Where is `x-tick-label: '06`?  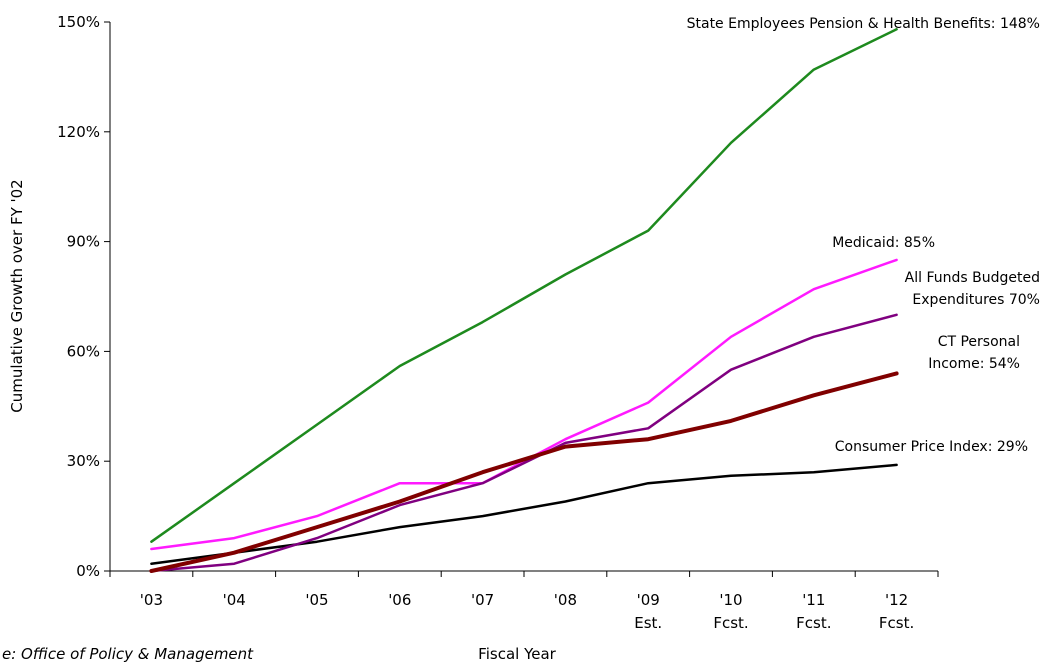
x-tick-label: '06 is located at coordinates (399, 600).